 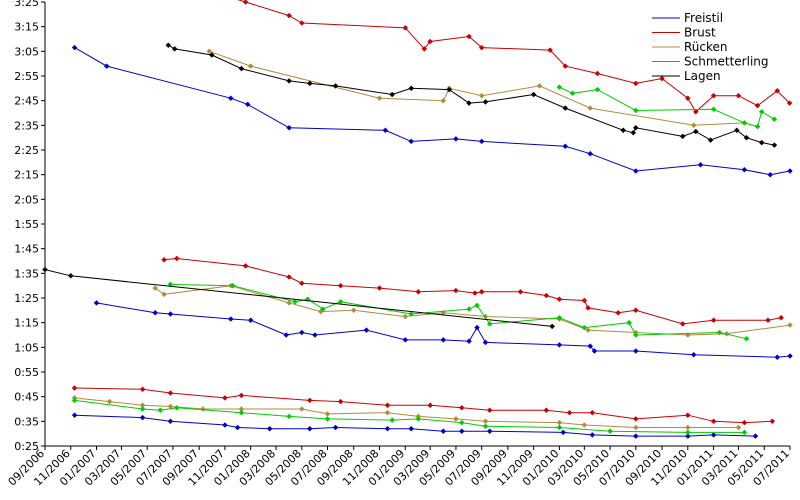 I want to click on y-tick-label: 1:15, so click(x=26, y=323).